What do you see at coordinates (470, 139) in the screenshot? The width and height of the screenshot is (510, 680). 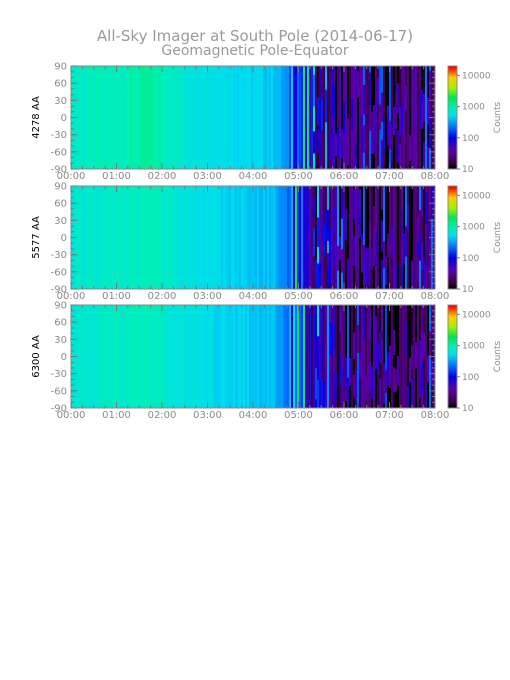 I see `colorbar-tick-label: 100` at bounding box center [470, 139].